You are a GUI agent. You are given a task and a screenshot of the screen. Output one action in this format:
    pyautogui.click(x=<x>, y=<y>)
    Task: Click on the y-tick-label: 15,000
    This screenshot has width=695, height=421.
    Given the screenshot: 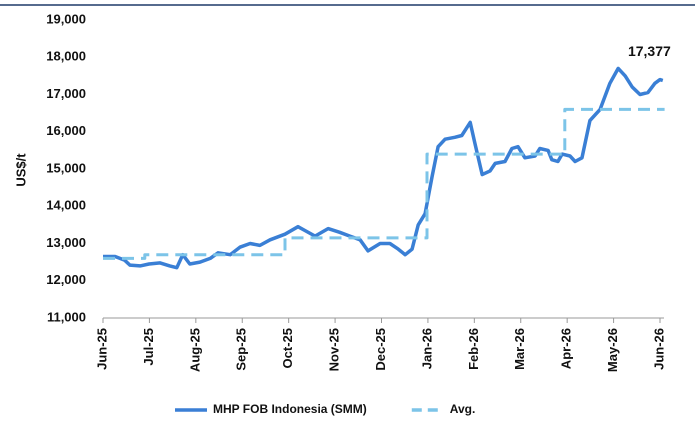 What is the action you would take?
    pyautogui.click(x=66, y=167)
    